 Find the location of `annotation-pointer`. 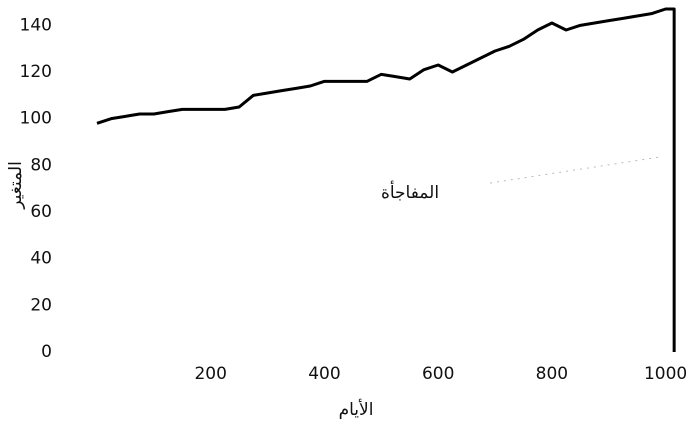

annotation-pointer is located at coordinates (575, 170).